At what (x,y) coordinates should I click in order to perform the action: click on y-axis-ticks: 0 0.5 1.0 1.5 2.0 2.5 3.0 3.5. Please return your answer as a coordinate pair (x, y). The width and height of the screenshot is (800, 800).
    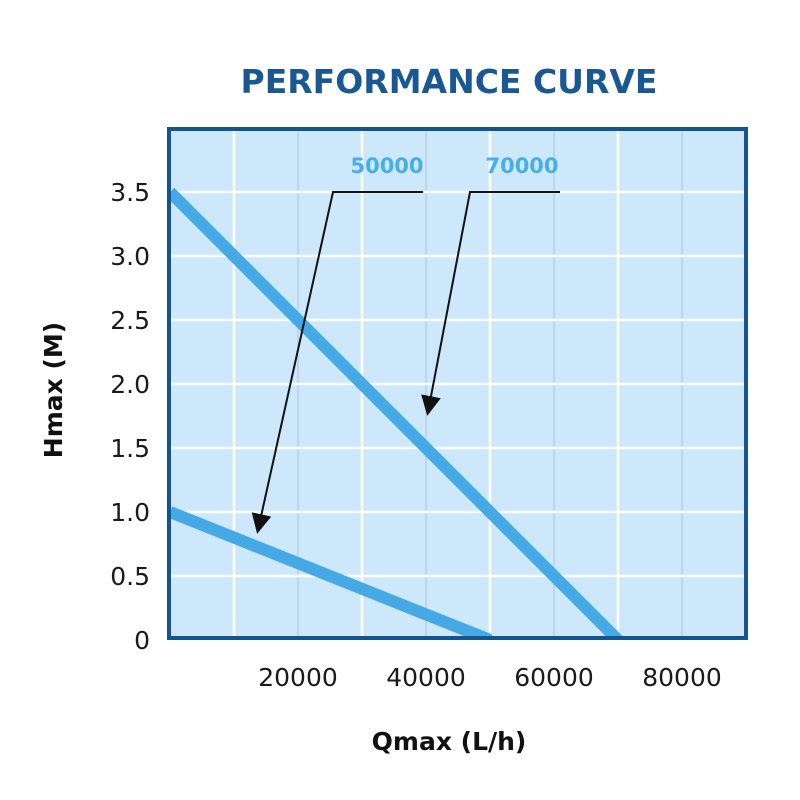
    Looking at the image, I should click on (130, 416).